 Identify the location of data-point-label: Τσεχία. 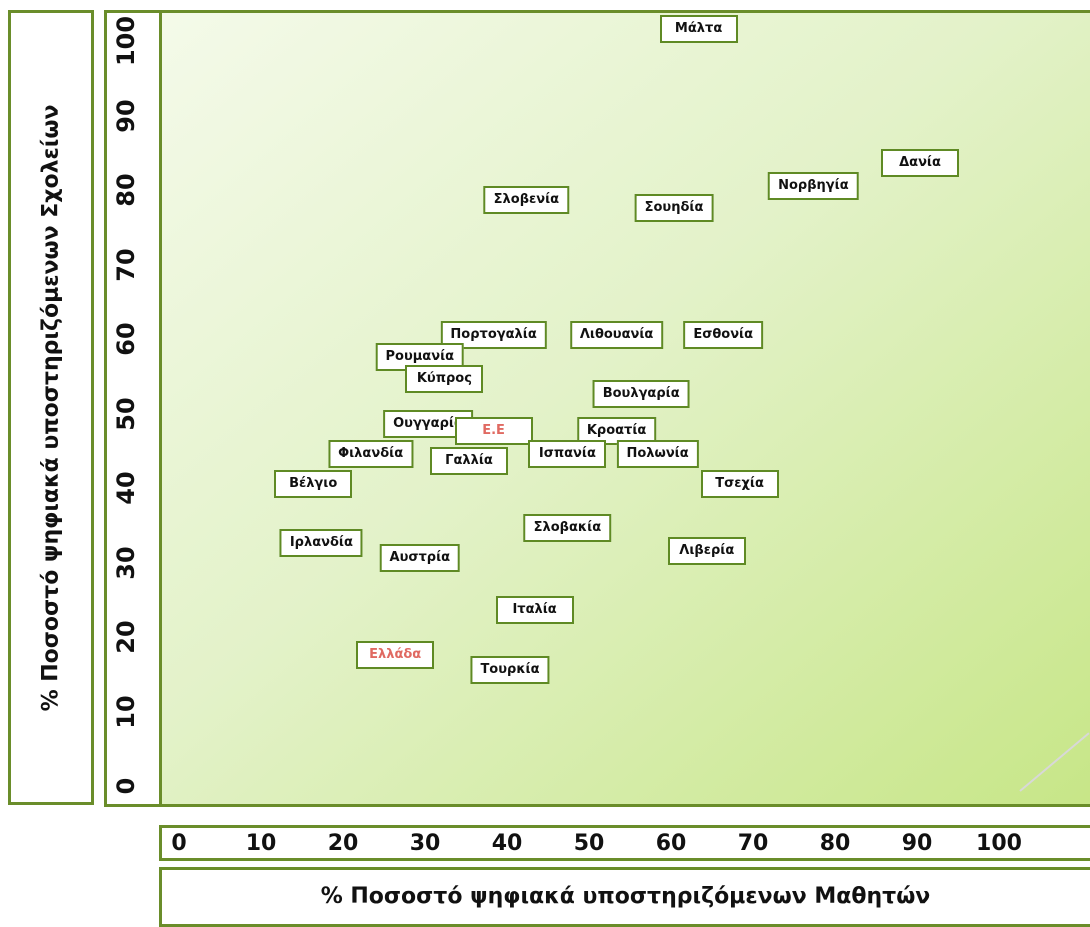
(739, 483).